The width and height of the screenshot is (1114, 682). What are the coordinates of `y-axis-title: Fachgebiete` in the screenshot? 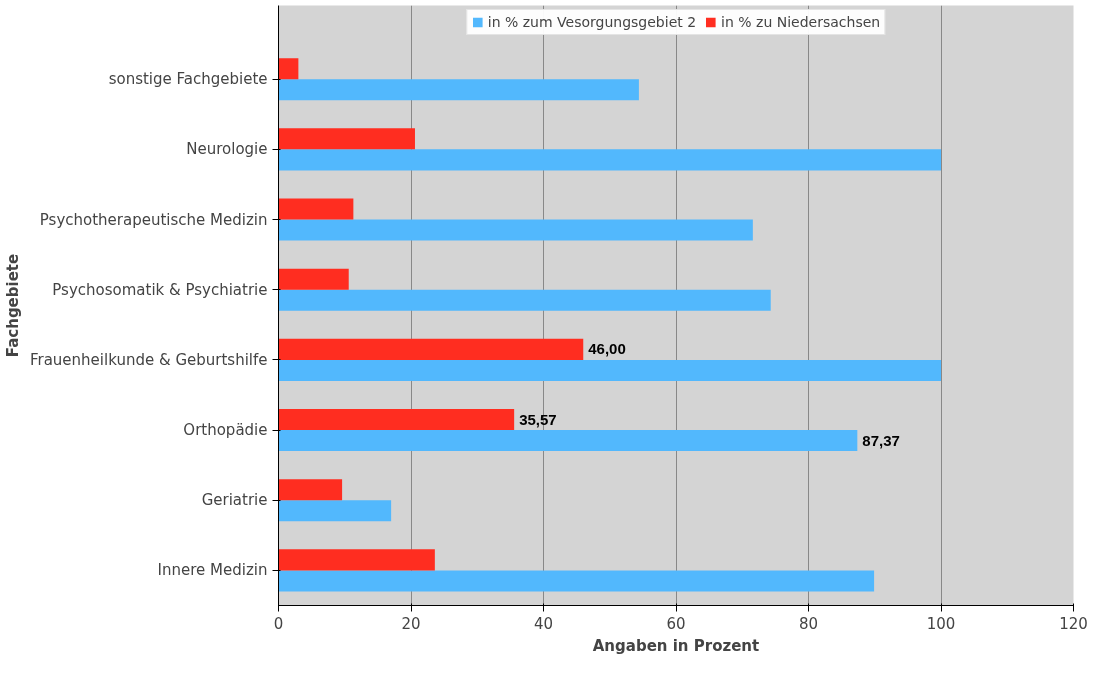 It's located at (12, 305).